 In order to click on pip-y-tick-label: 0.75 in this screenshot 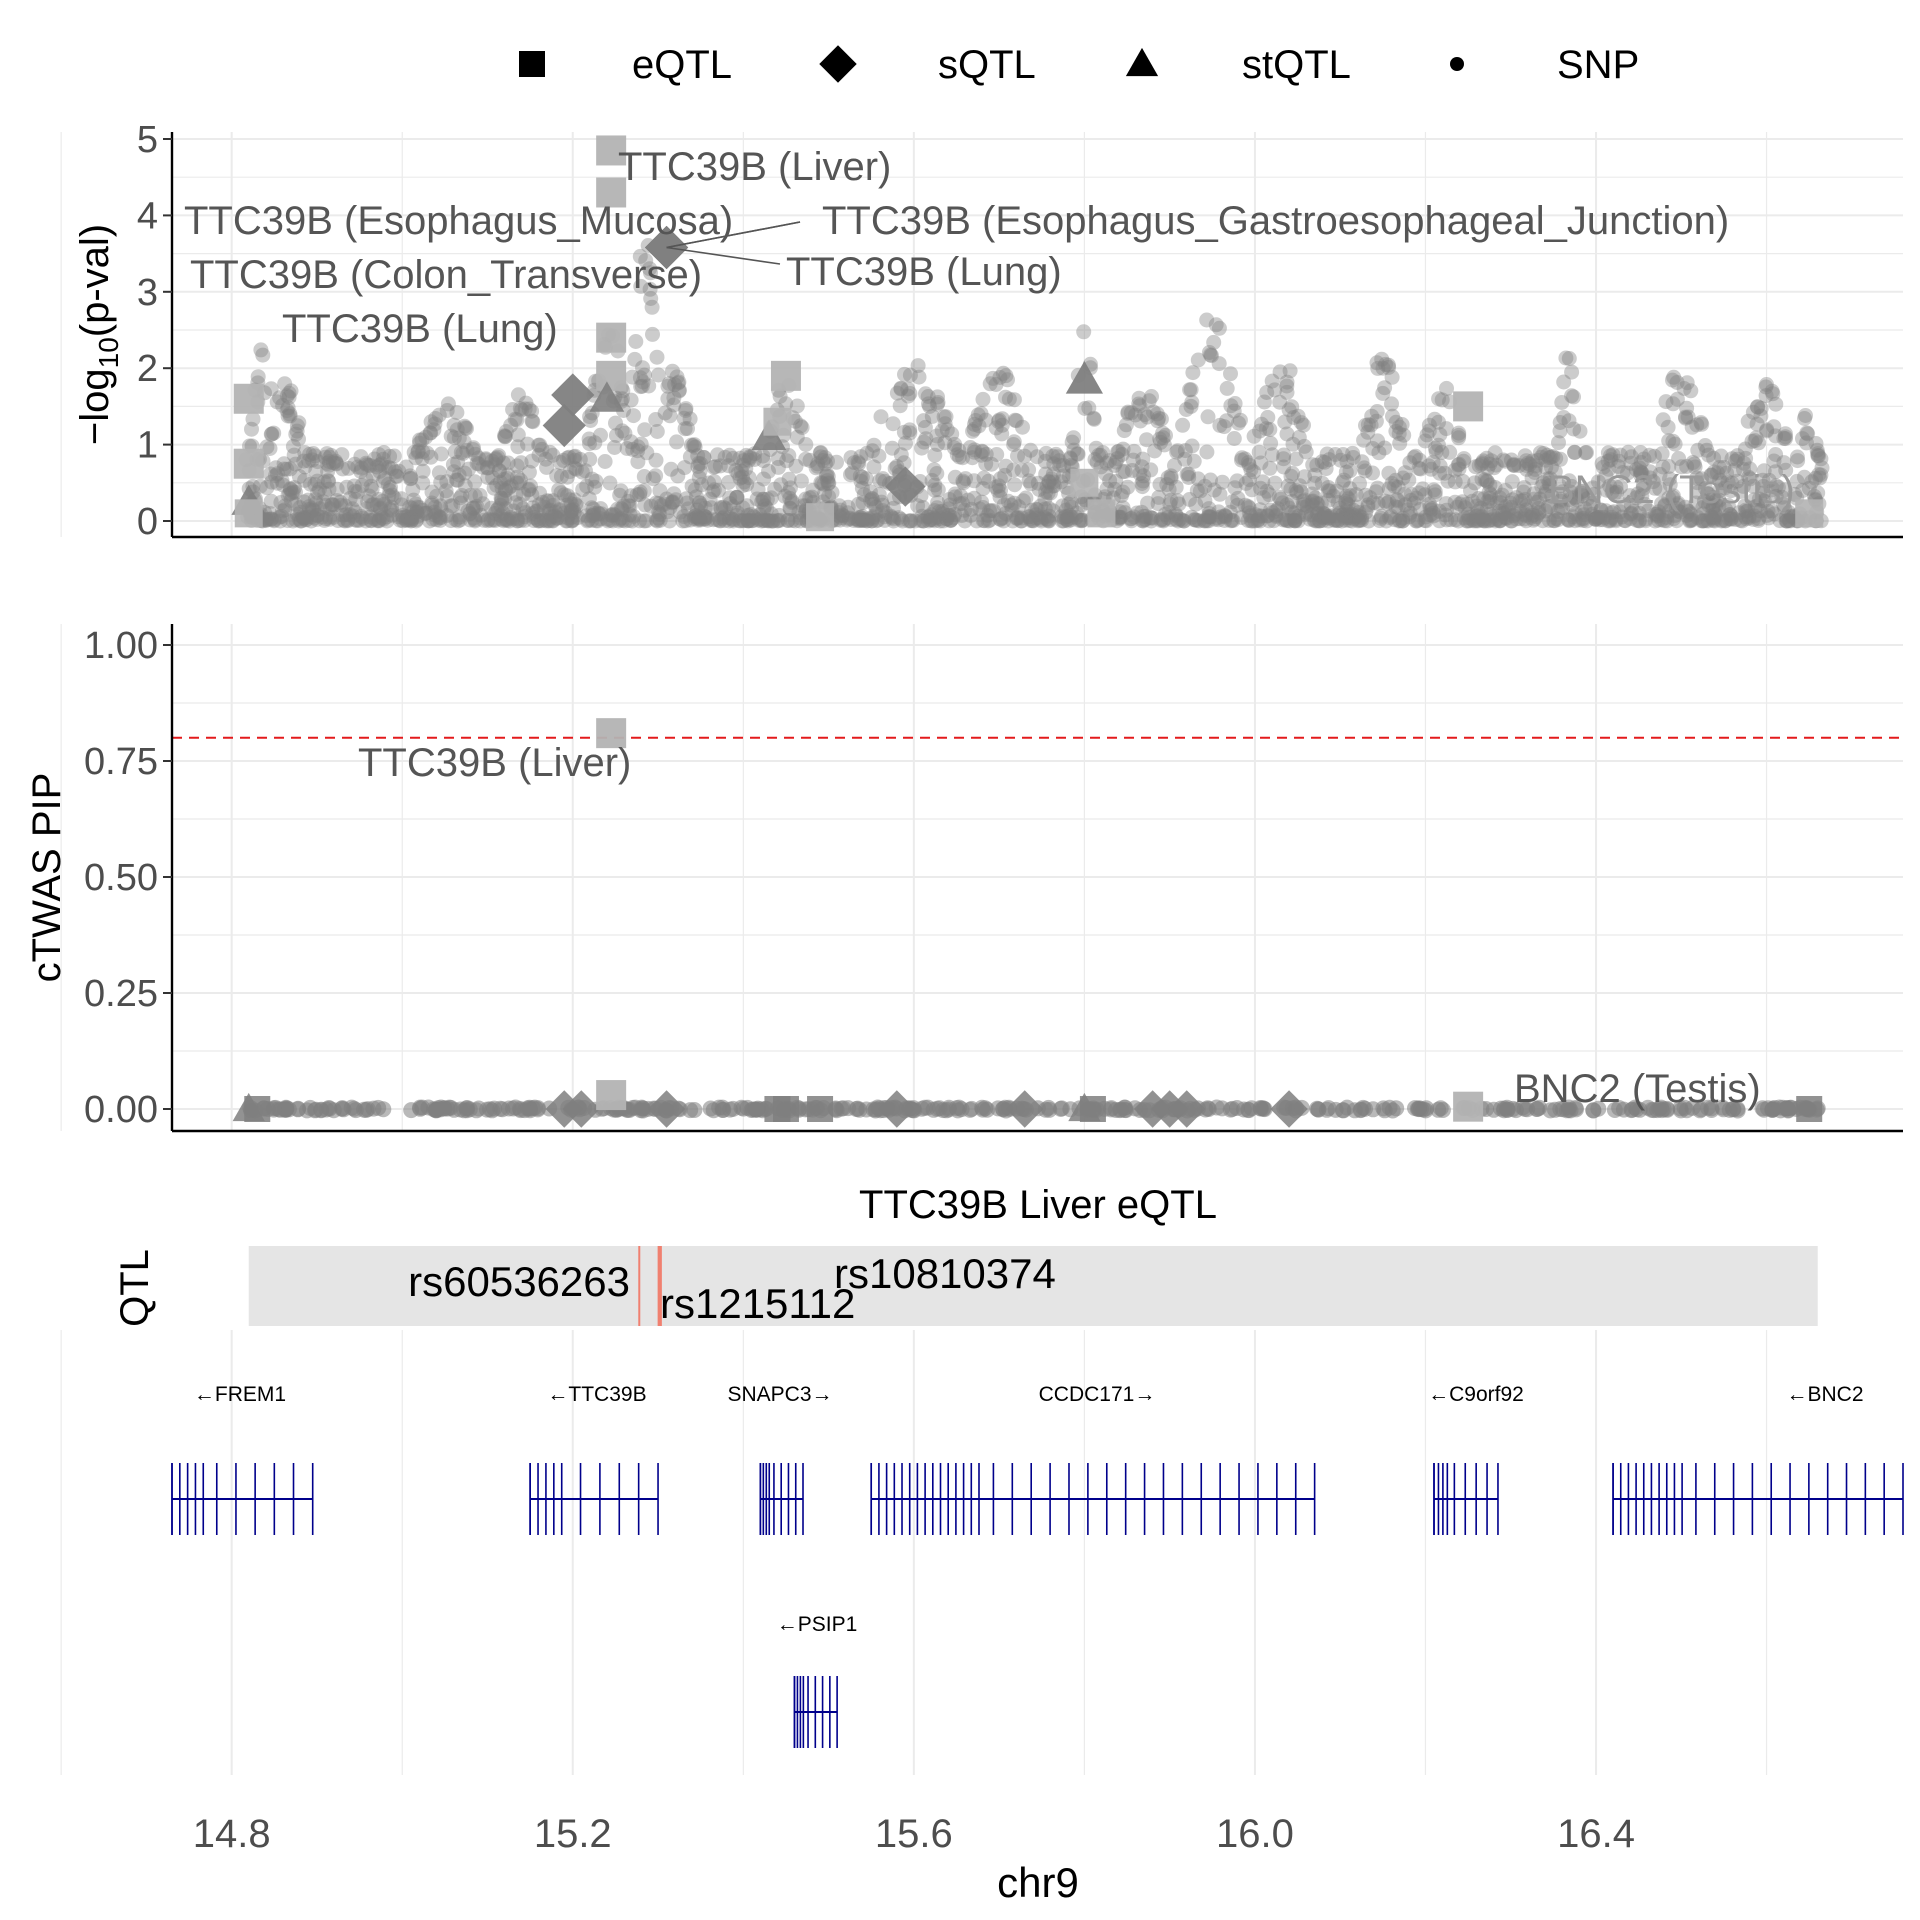, I will do `click(121, 762)`.